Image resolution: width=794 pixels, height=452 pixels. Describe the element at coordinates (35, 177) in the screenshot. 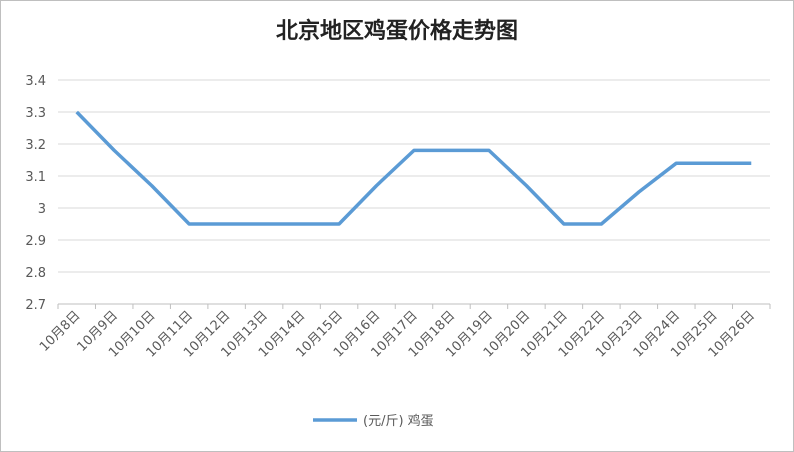

I see `y-tick-label: 3.1` at that location.